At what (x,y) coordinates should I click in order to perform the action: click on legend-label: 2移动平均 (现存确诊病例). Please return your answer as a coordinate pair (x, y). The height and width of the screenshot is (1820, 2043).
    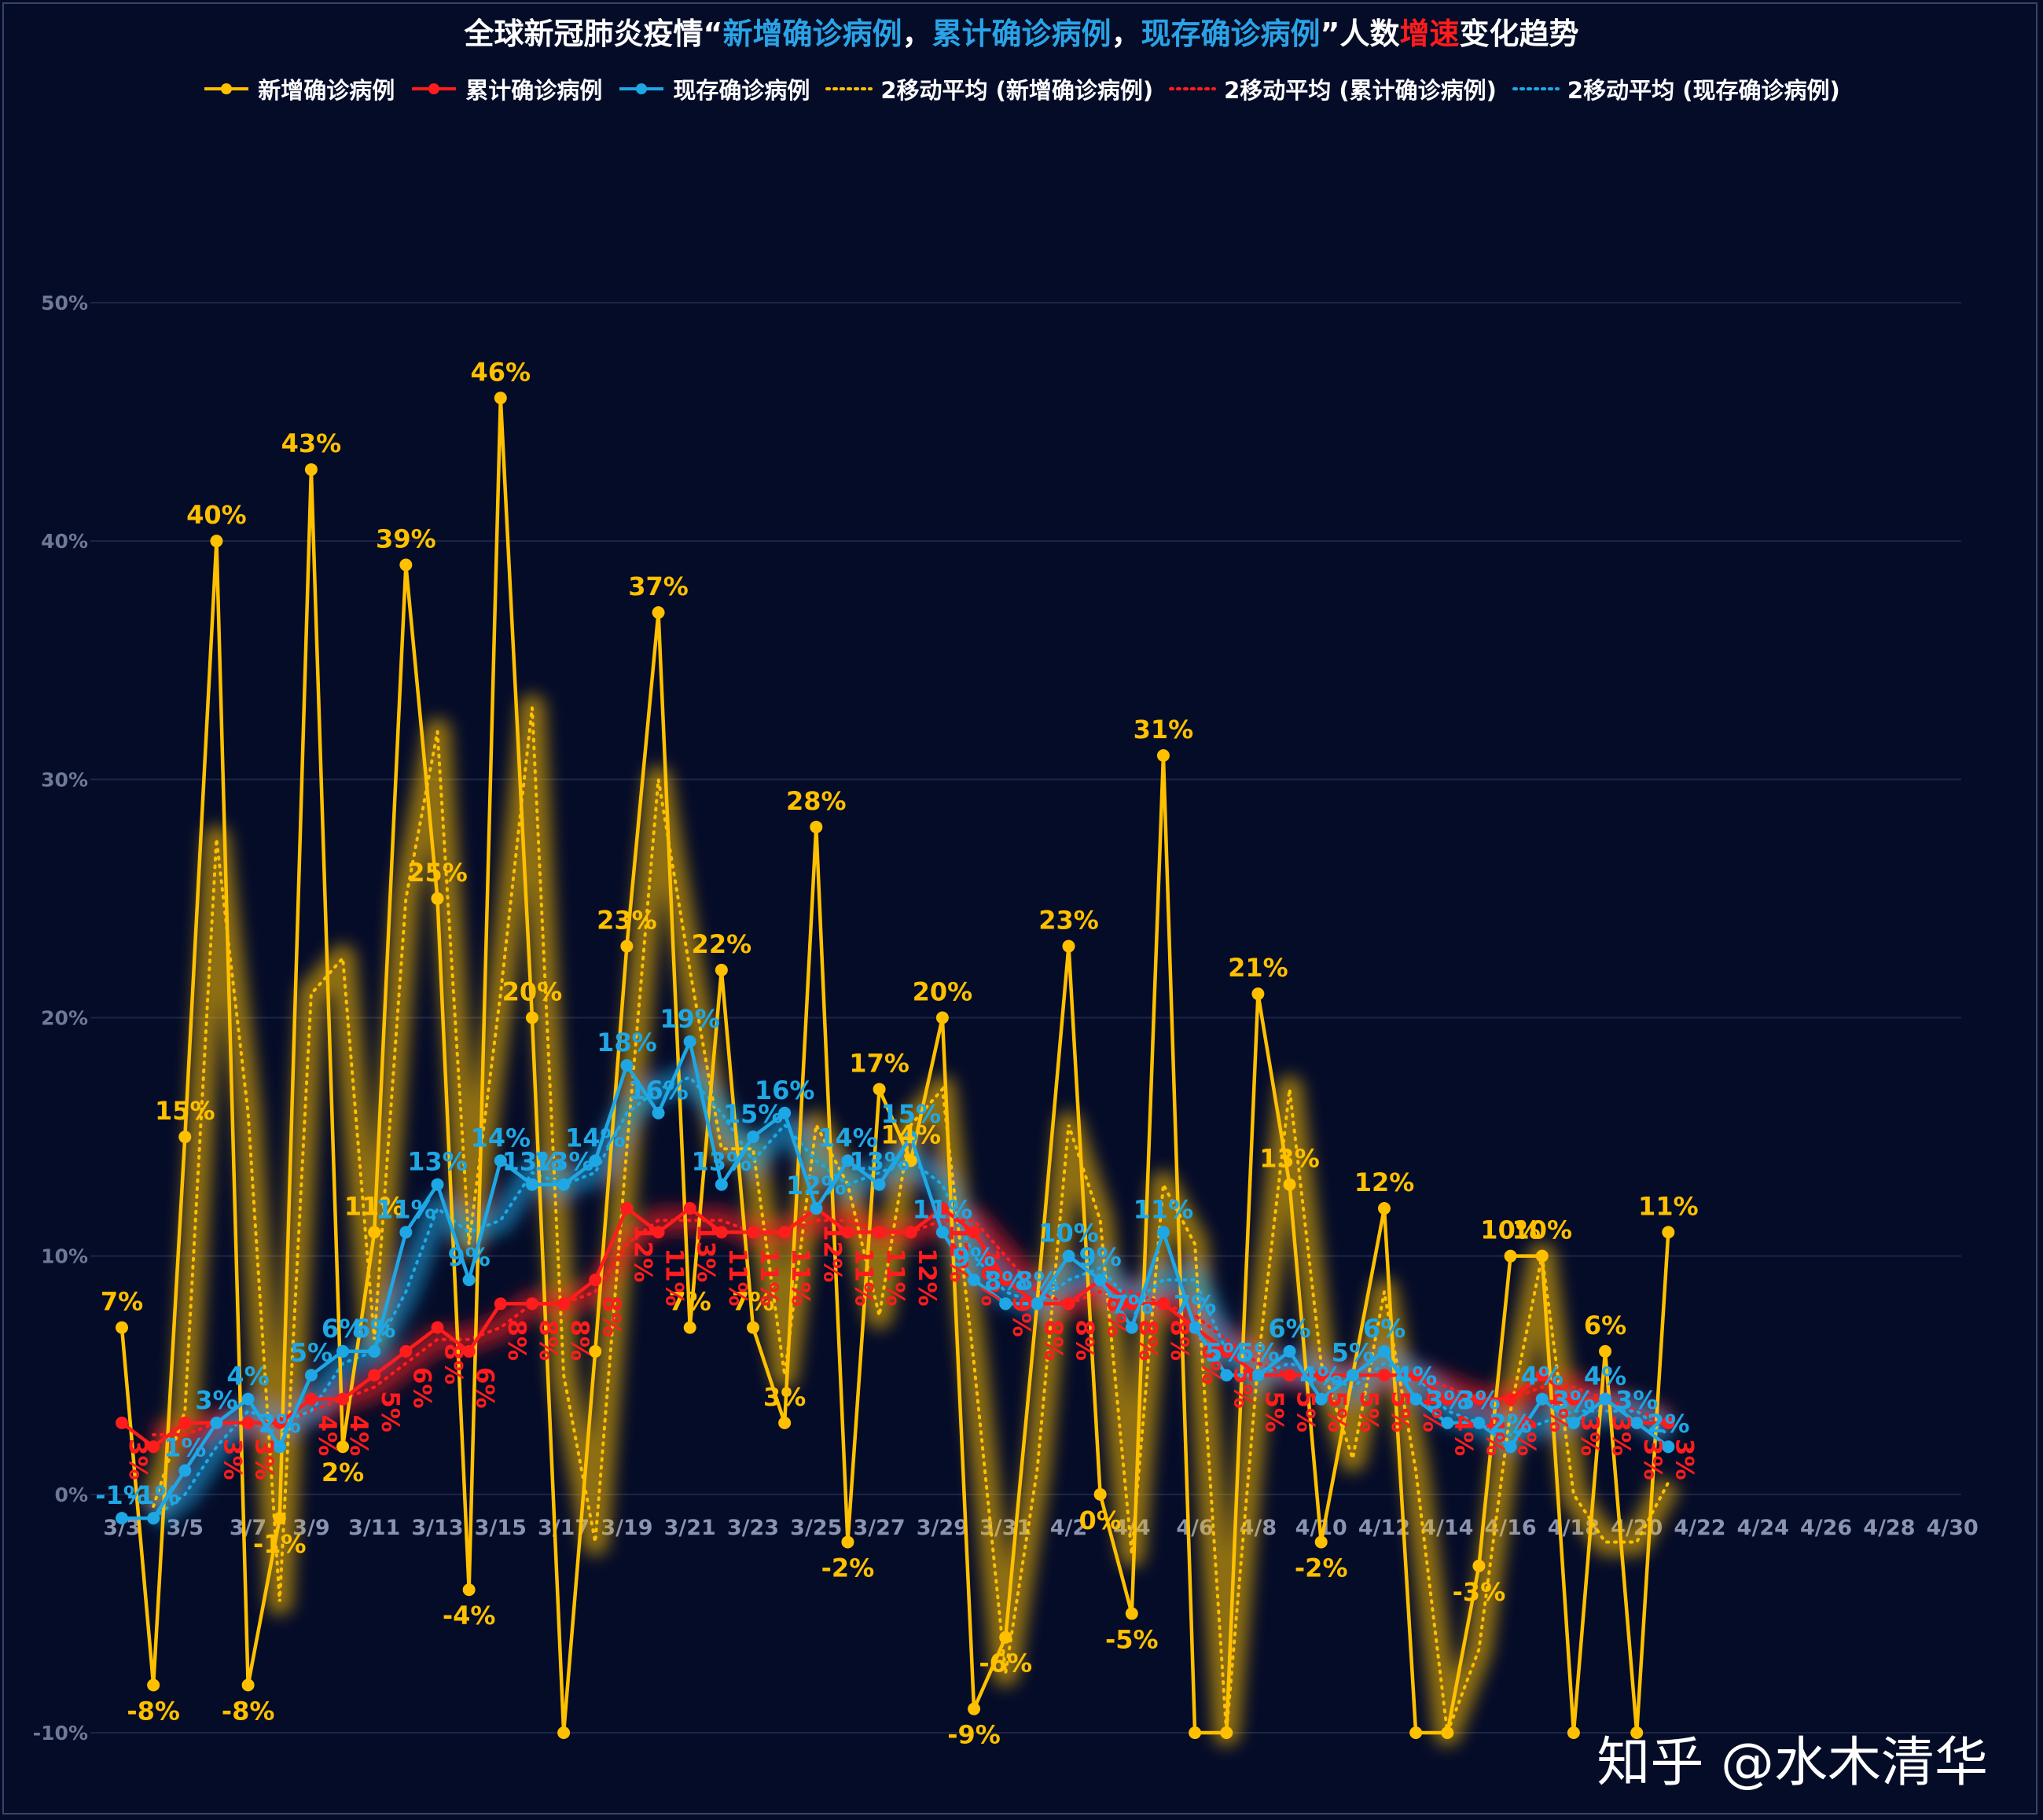
    Looking at the image, I should click on (1704, 90).